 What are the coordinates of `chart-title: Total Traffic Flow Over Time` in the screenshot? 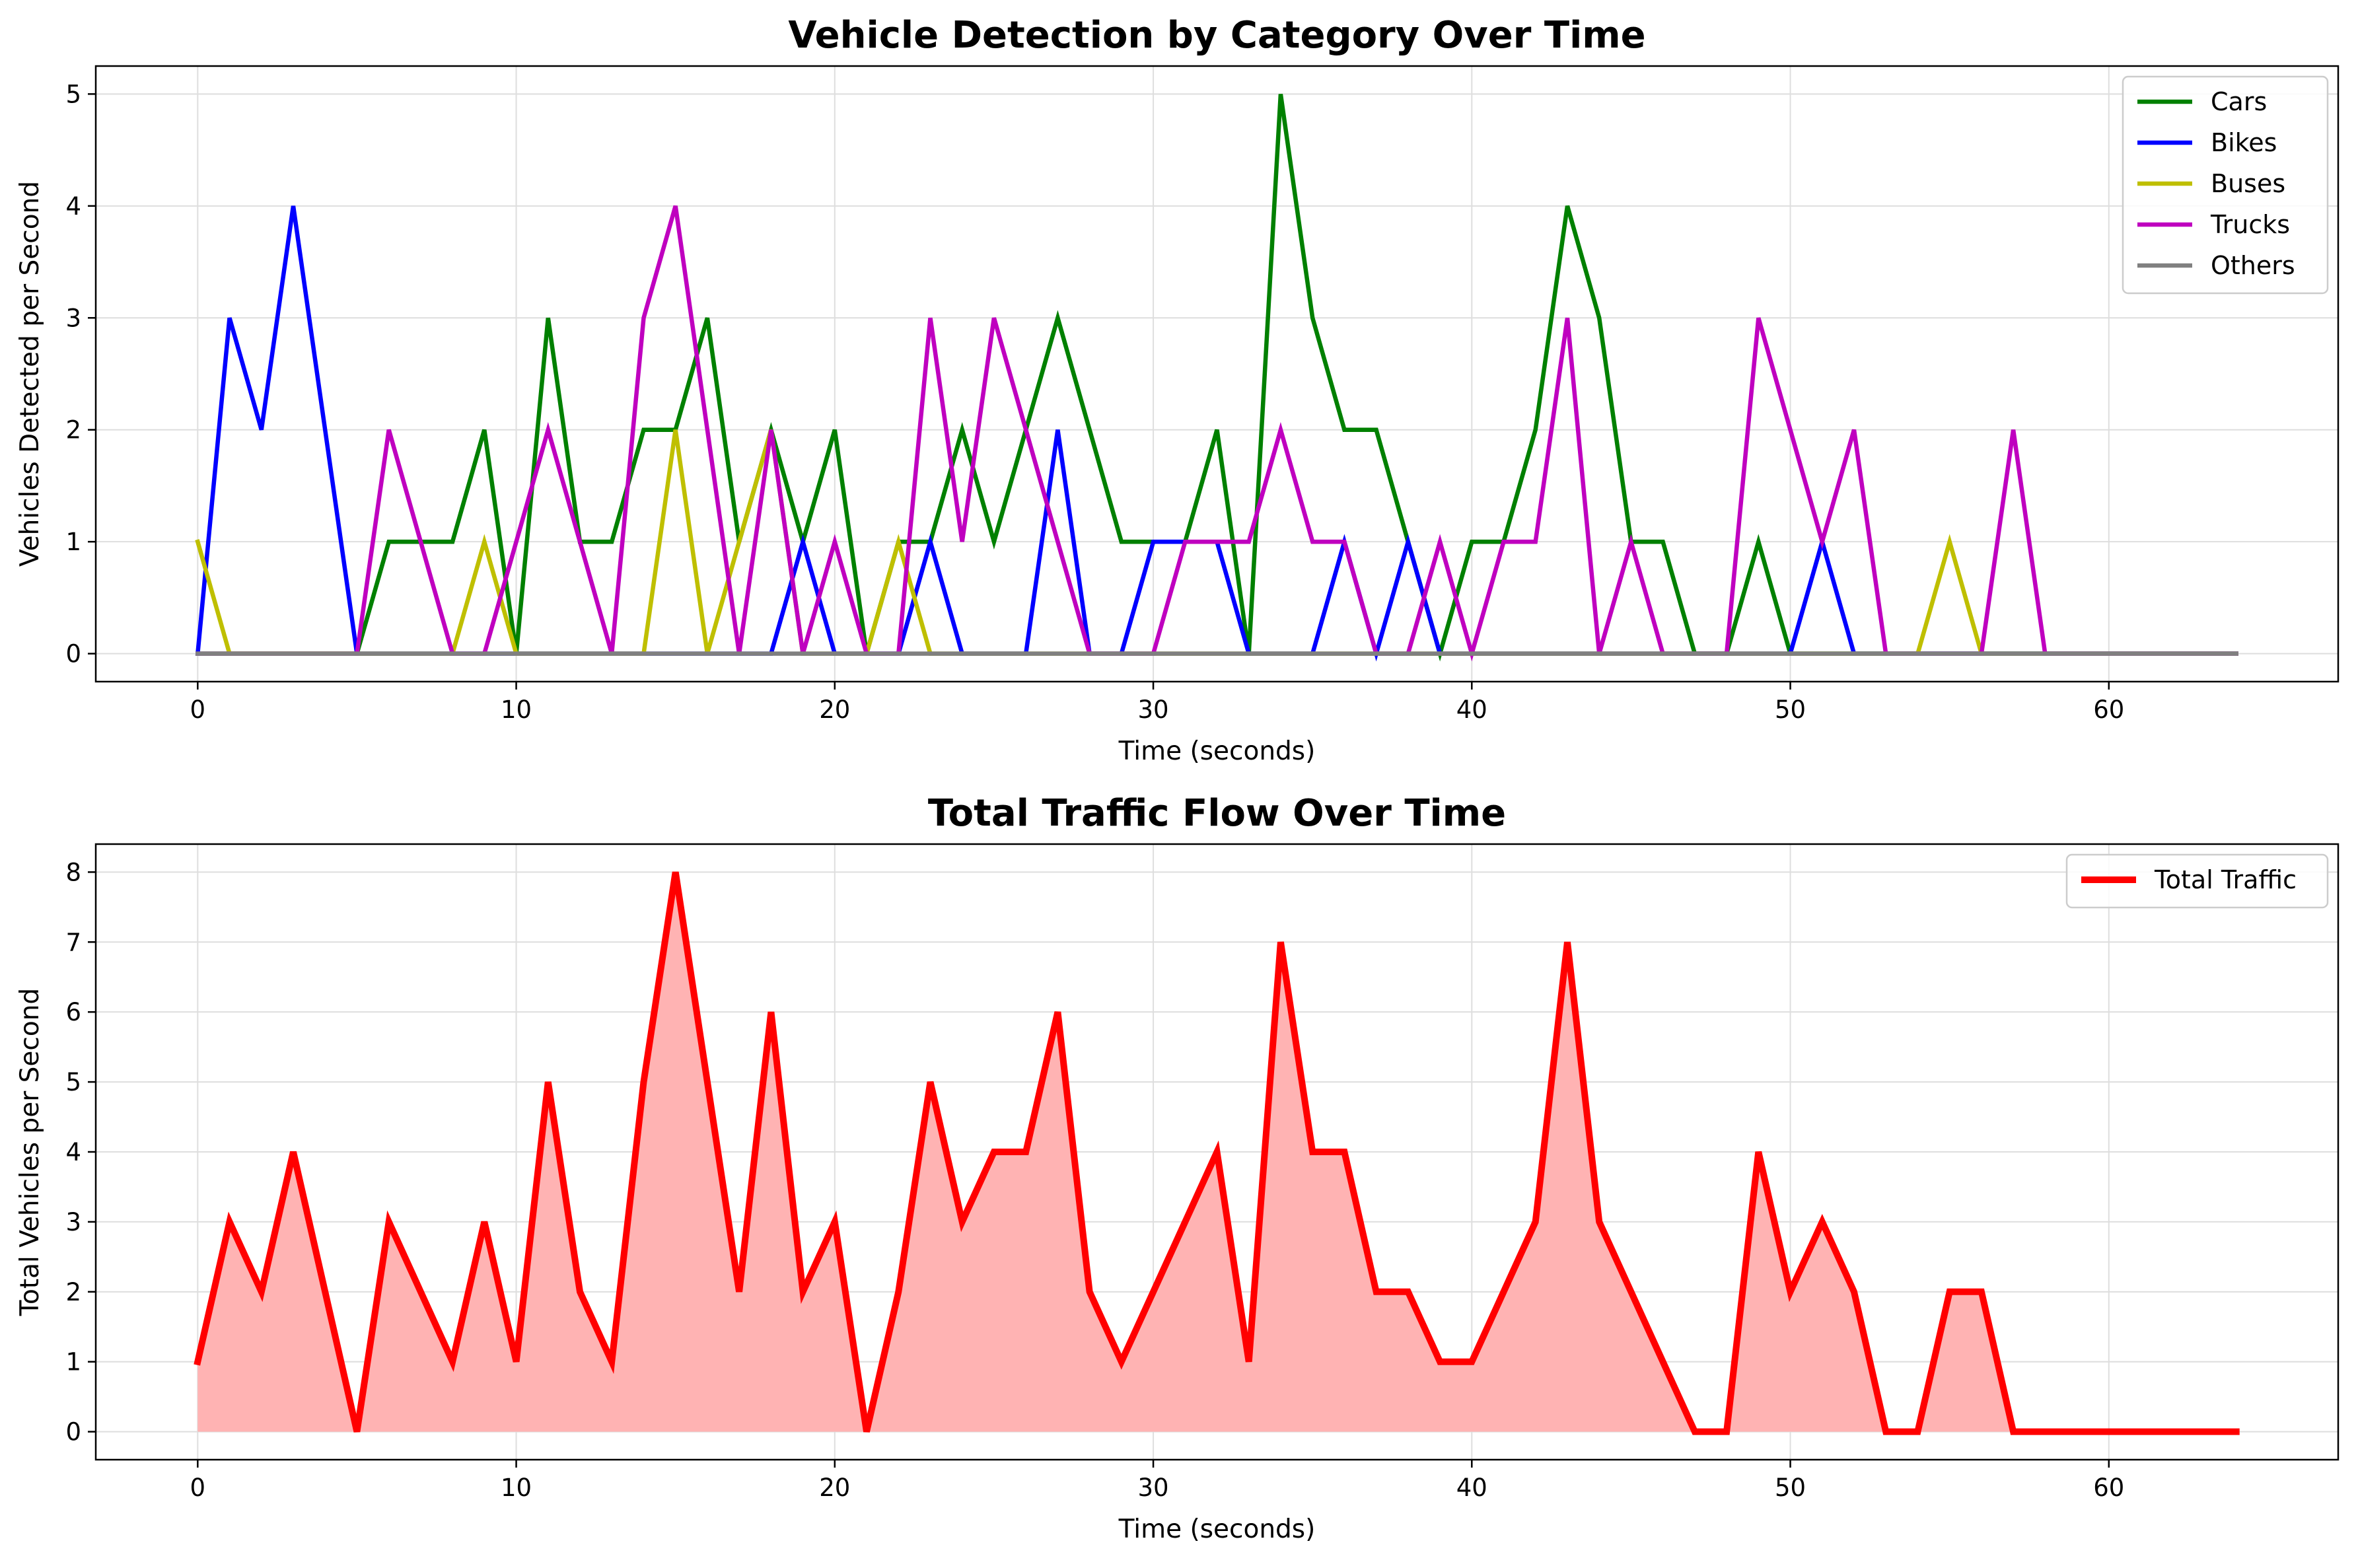 It's located at (1217, 813).